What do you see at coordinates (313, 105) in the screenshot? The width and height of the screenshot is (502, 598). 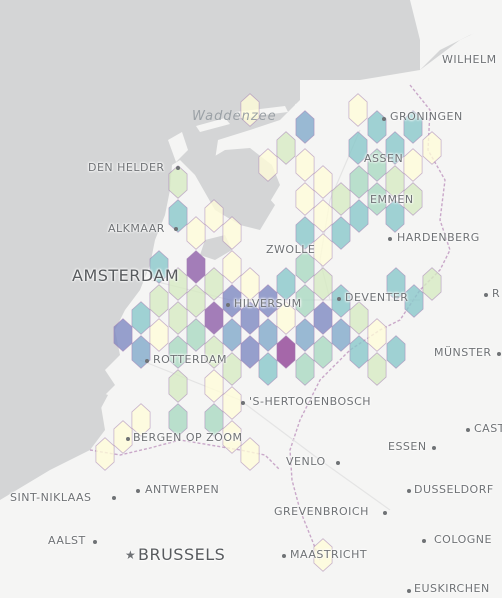 I see `ameland` at bounding box center [313, 105].